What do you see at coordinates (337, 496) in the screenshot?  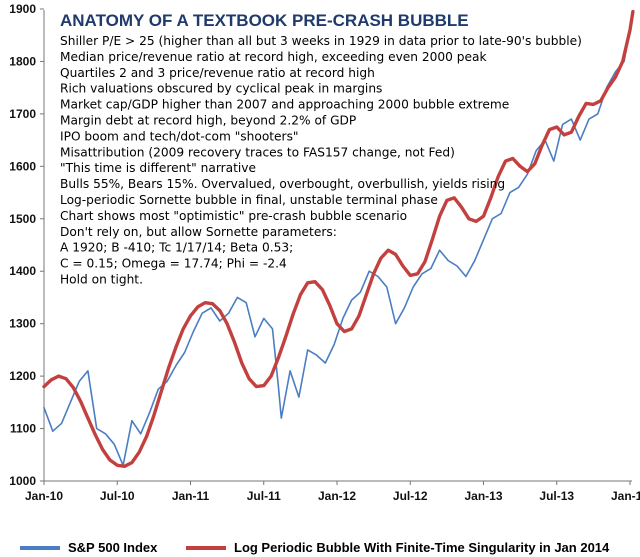 I see `x-tick-label: Jan-12` at bounding box center [337, 496].